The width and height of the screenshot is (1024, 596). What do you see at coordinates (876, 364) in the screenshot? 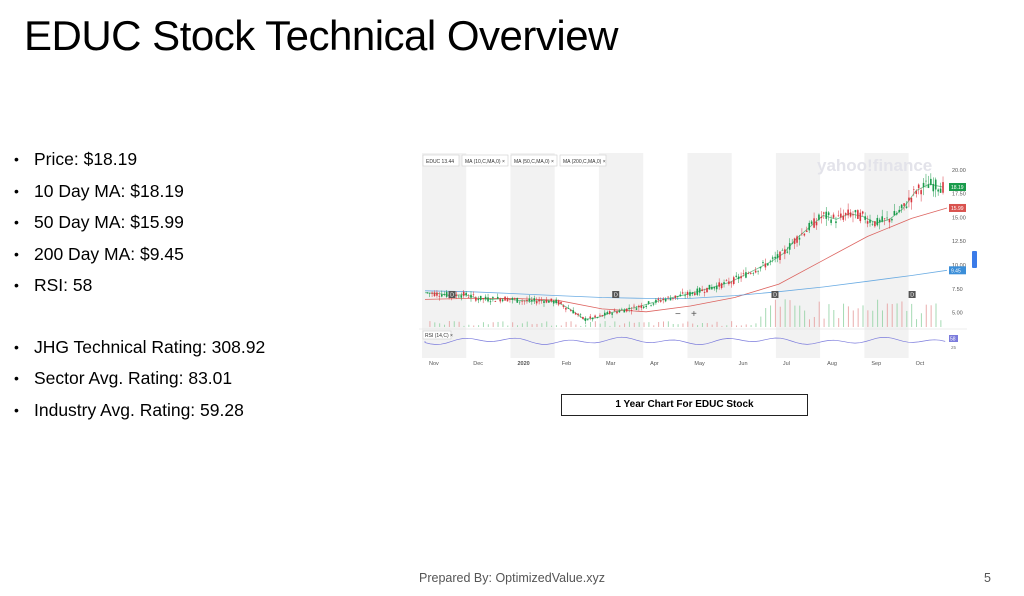
I see `x-tick-label: Sep` at bounding box center [876, 364].